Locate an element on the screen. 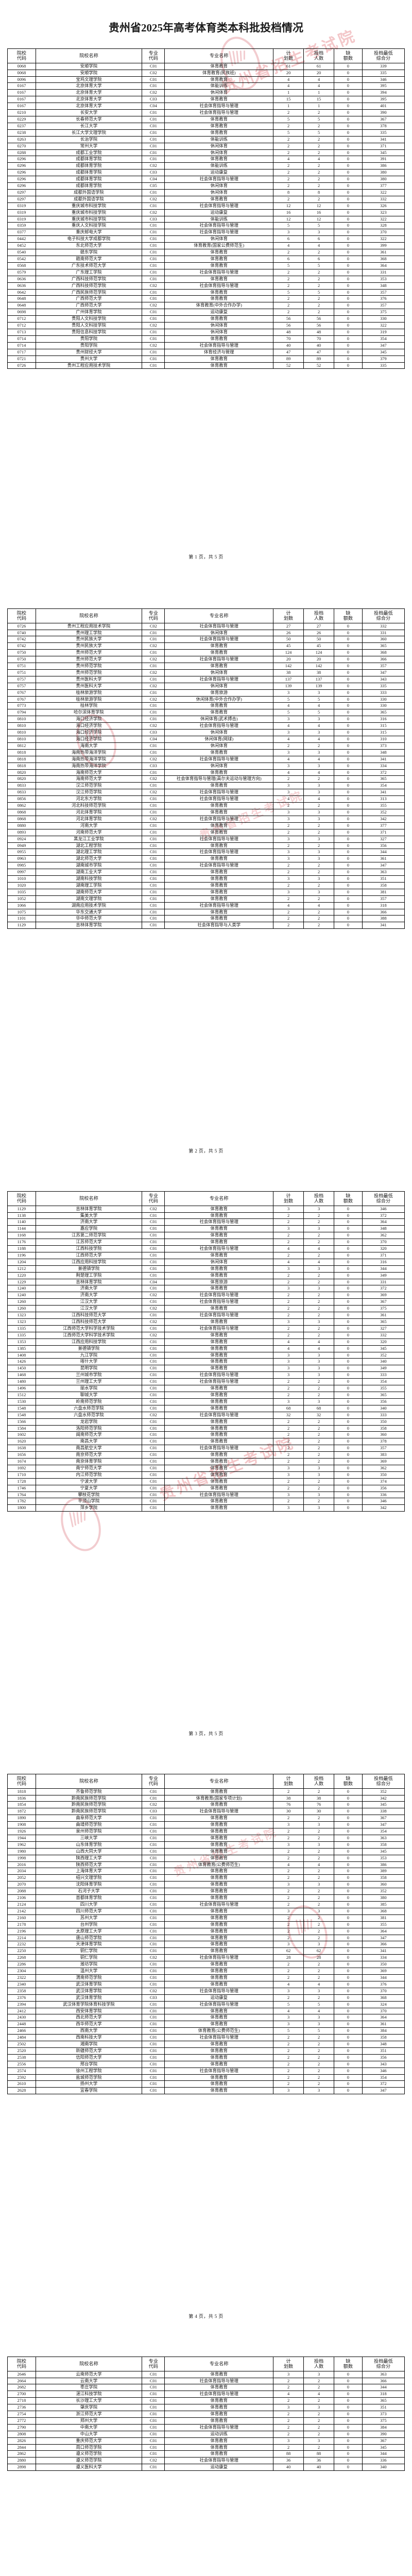 This screenshot has width=412, height=2576. table-row: 0096 宝鸡文理学院 C01 体育教育 4 4 0 346 is located at coordinates (206, 79).